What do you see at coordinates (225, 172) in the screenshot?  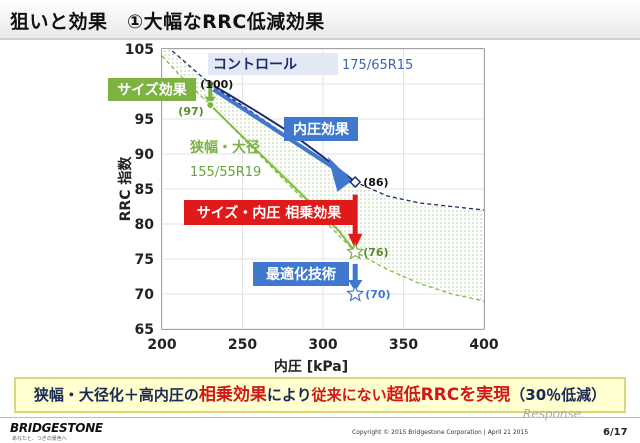 I see `narrow-legend-size: 155/55R19` at bounding box center [225, 172].